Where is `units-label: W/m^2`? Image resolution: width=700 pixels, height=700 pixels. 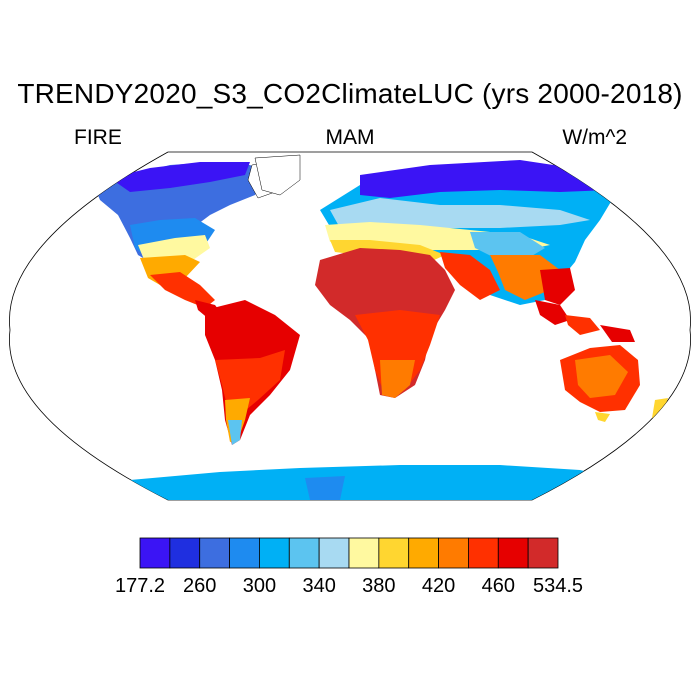 units-label: W/m^2 is located at coordinates (594, 137).